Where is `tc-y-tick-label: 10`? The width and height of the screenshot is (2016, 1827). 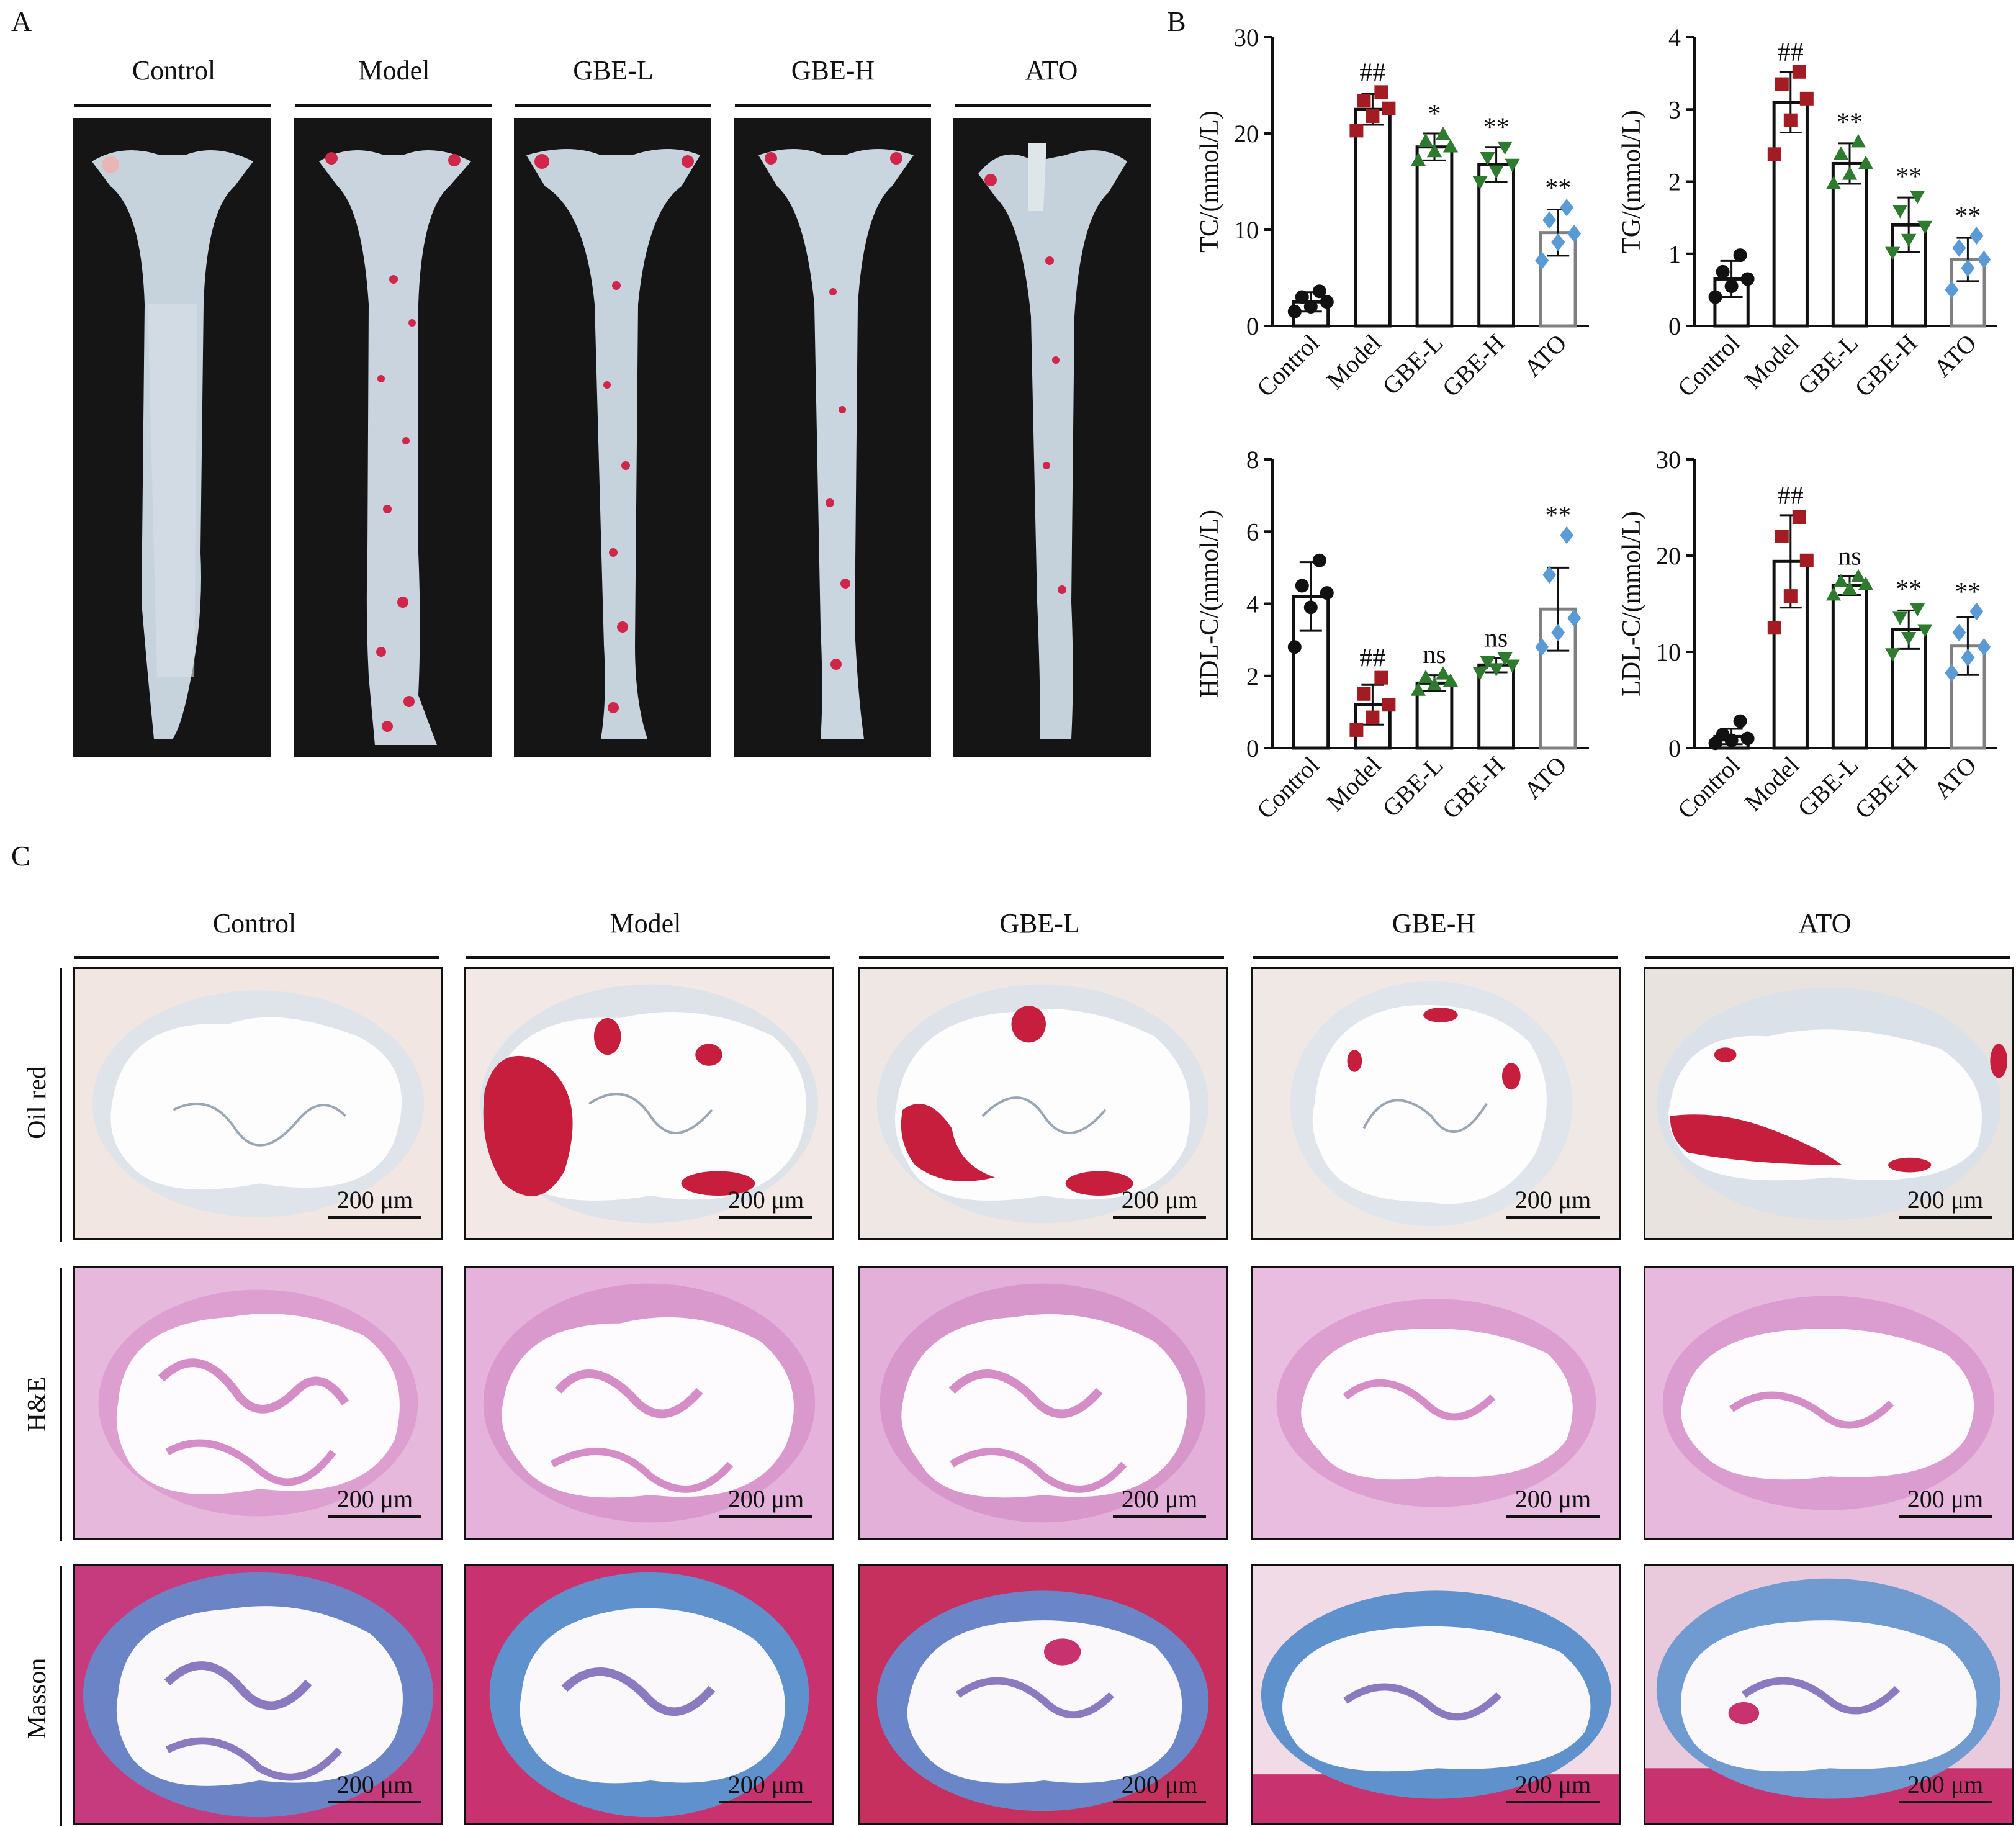 tc-y-tick-label: 10 is located at coordinates (1246, 230).